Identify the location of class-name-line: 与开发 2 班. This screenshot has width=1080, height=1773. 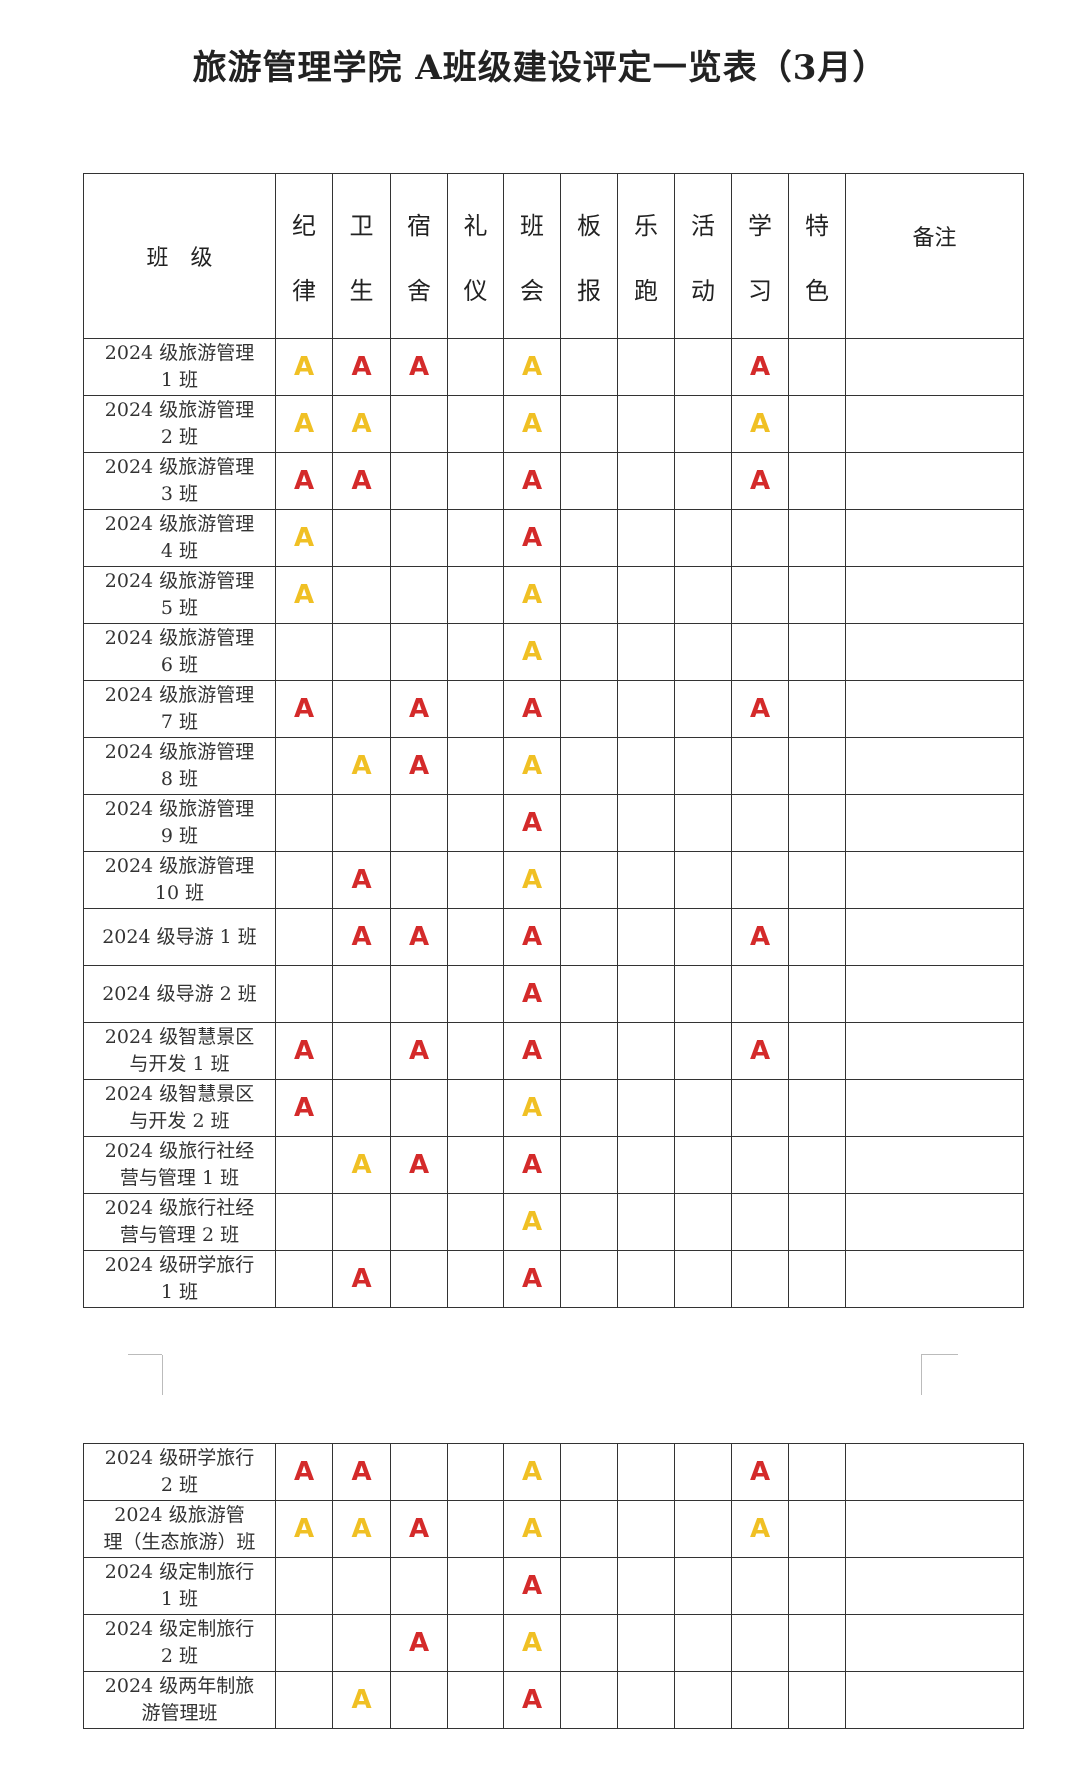
(179, 1121).